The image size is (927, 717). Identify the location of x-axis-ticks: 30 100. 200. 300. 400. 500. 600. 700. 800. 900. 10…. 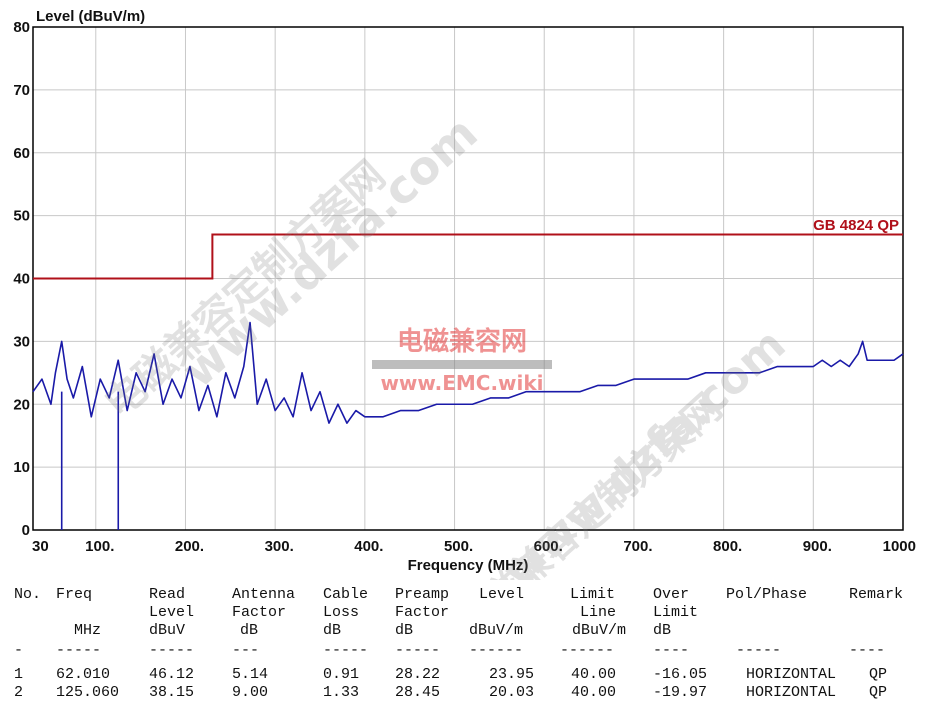
(474, 546).